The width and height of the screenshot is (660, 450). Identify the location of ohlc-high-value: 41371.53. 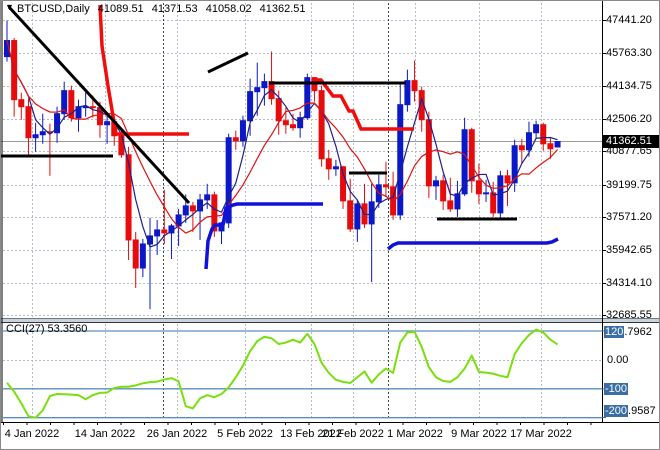
(174, 9).